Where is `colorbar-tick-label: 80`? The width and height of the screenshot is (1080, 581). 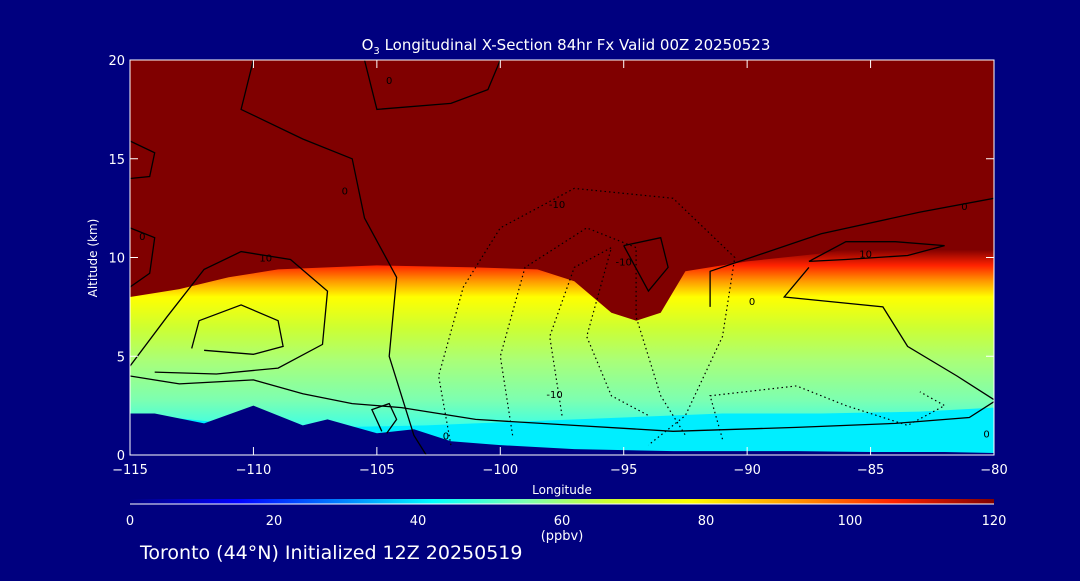 colorbar-tick-label: 80 is located at coordinates (706, 521).